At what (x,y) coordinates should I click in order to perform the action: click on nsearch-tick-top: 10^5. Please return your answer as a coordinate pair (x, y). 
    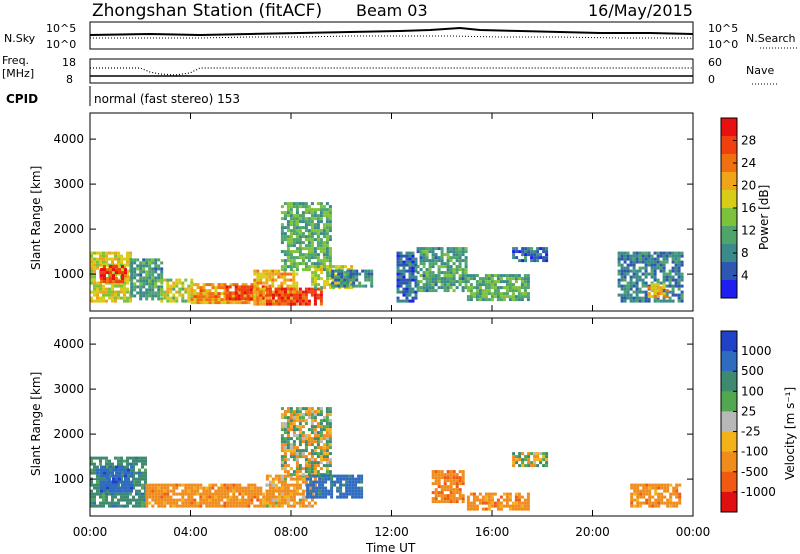
    Looking at the image, I should click on (723, 28).